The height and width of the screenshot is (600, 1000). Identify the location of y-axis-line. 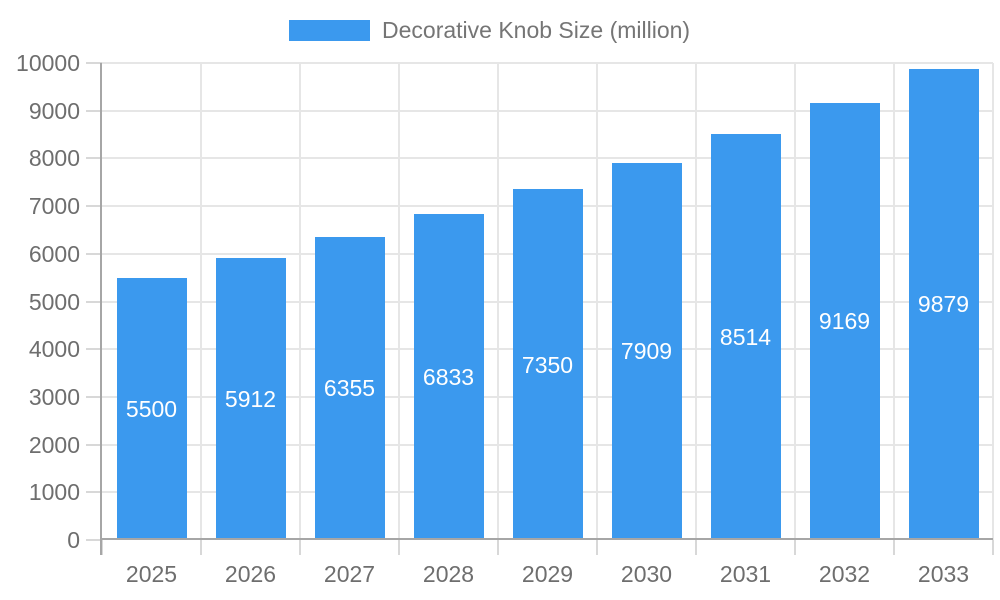
(101, 309).